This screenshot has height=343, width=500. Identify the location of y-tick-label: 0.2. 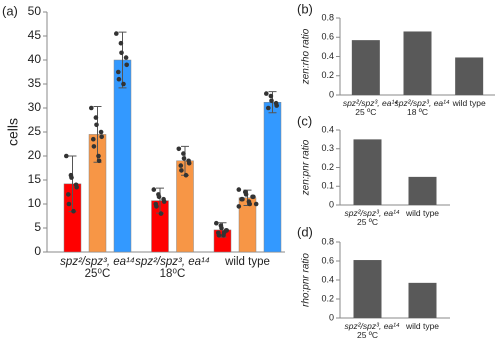
(327, 298).